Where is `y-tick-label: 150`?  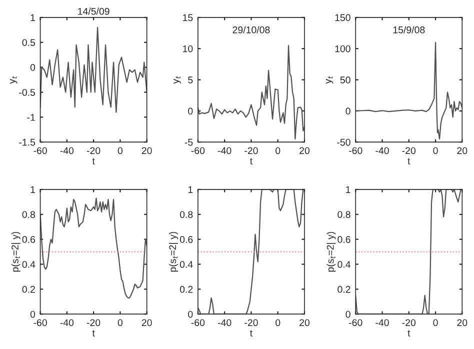
y-tick-label: 150 is located at coordinates (342, 18).